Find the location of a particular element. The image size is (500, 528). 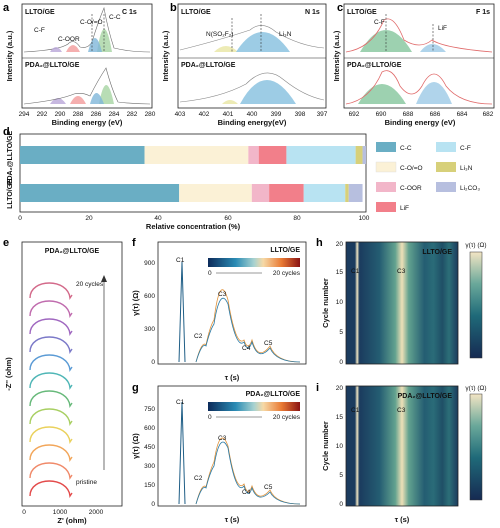

x-tick: 684 is located at coordinates (462, 114).